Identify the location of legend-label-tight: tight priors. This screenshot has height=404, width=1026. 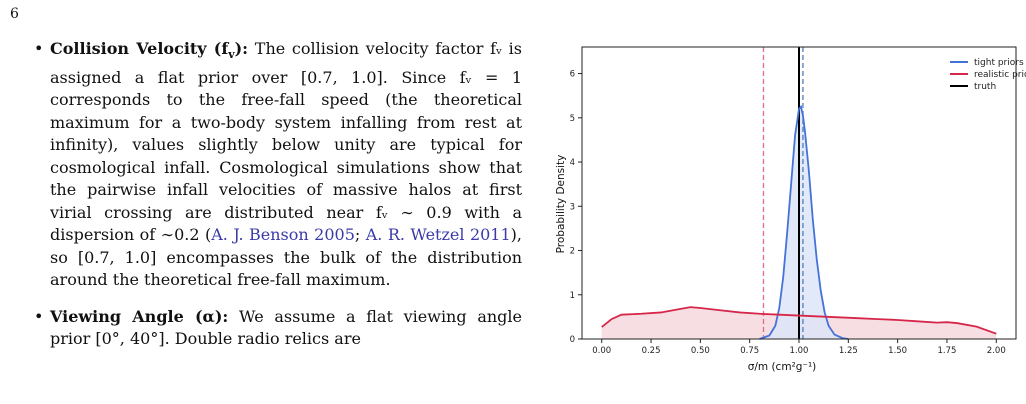
(999, 63).